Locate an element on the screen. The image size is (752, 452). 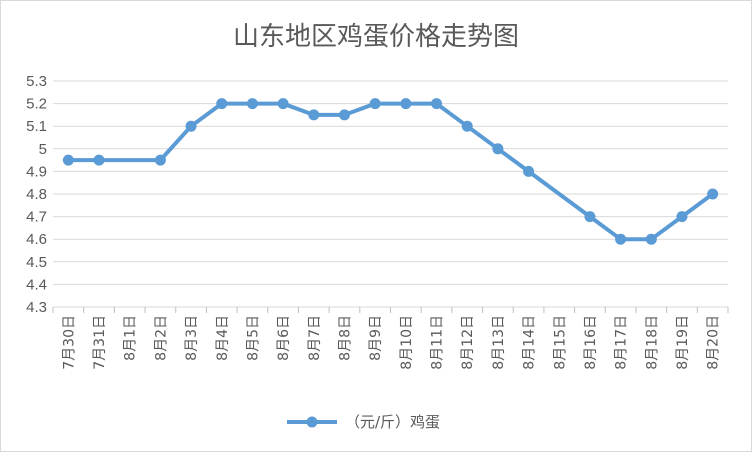
legend-dot-marker is located at coordinates (312, 422).